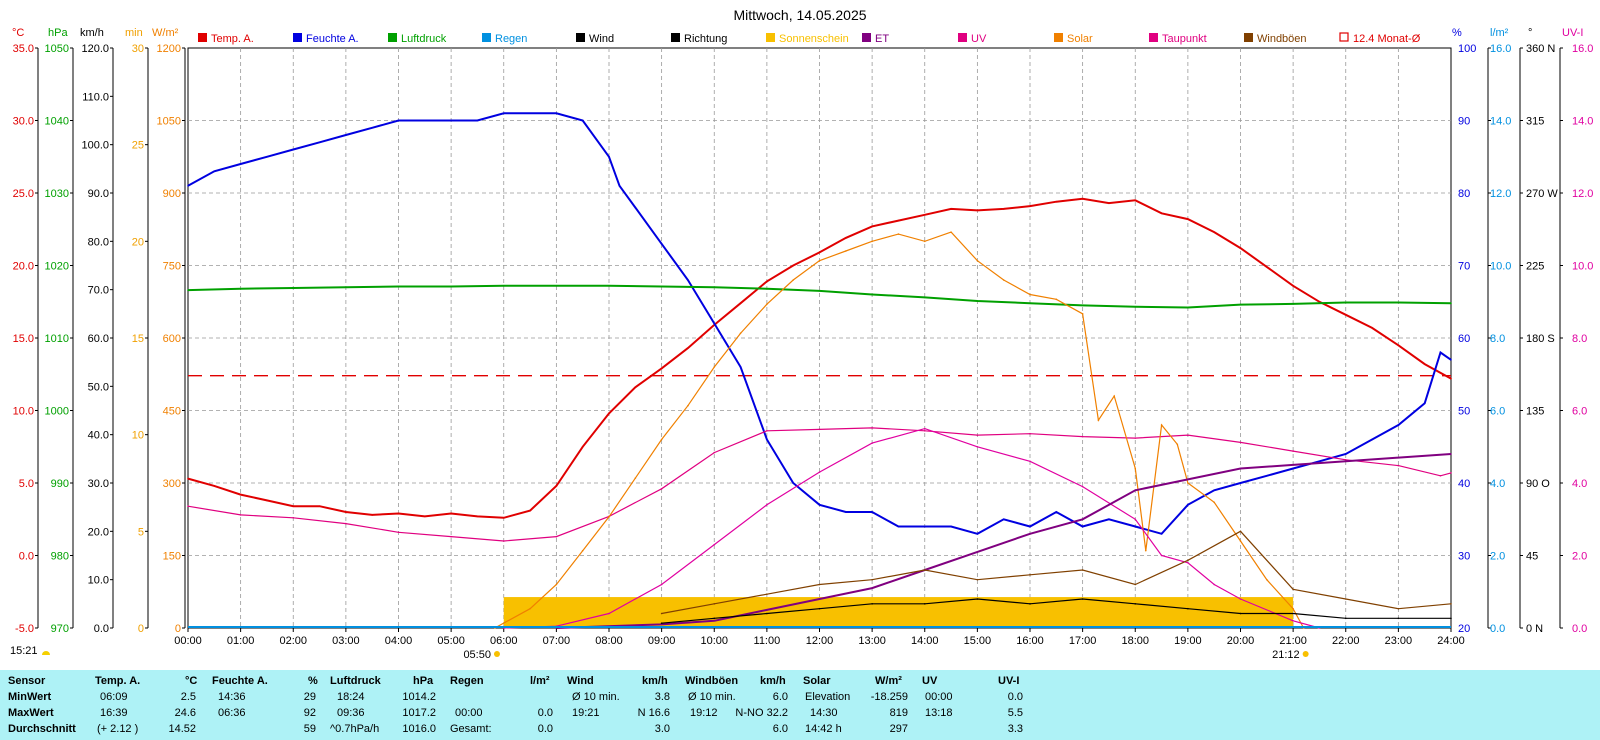  Describe the element at coordinates (232, 39) in the screenshot. I see `legend-label-0: Temp. A.` at that location.